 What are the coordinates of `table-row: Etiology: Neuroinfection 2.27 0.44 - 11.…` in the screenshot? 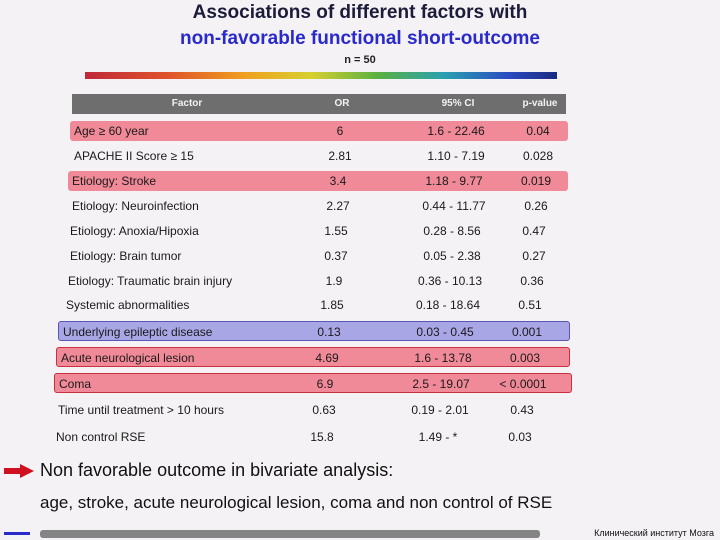 It's located at (318, 206).